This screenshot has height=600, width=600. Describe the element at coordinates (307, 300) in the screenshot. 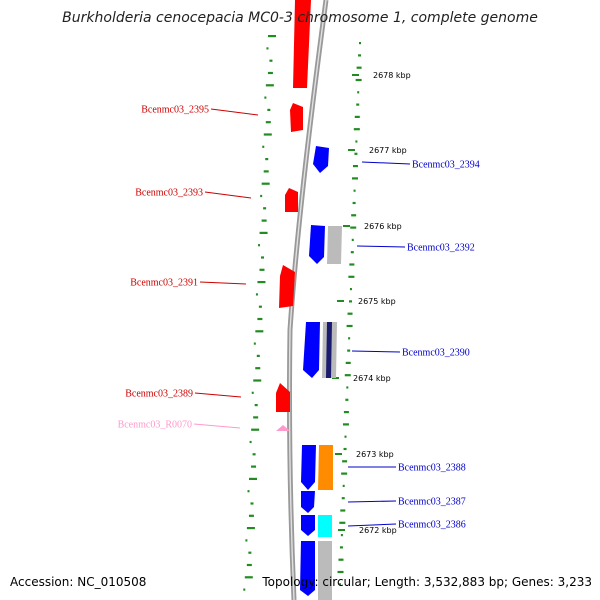

I see `backbone-highlight` at that location.